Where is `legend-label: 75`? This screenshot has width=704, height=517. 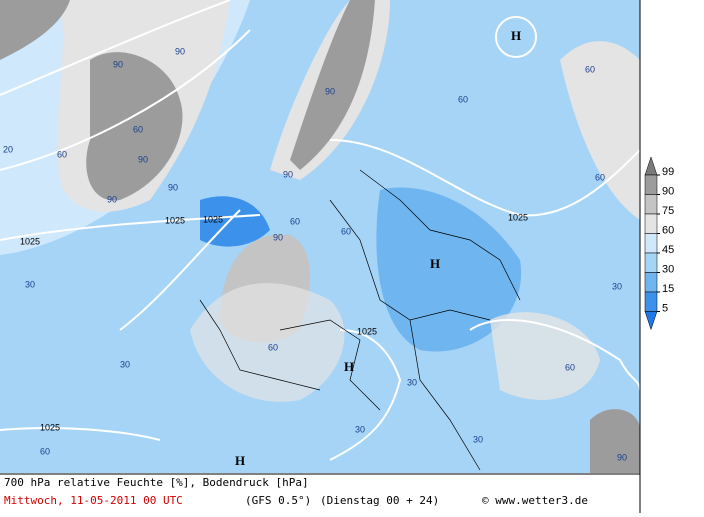
legend-label: 75 is located at coordinates (668, 211).